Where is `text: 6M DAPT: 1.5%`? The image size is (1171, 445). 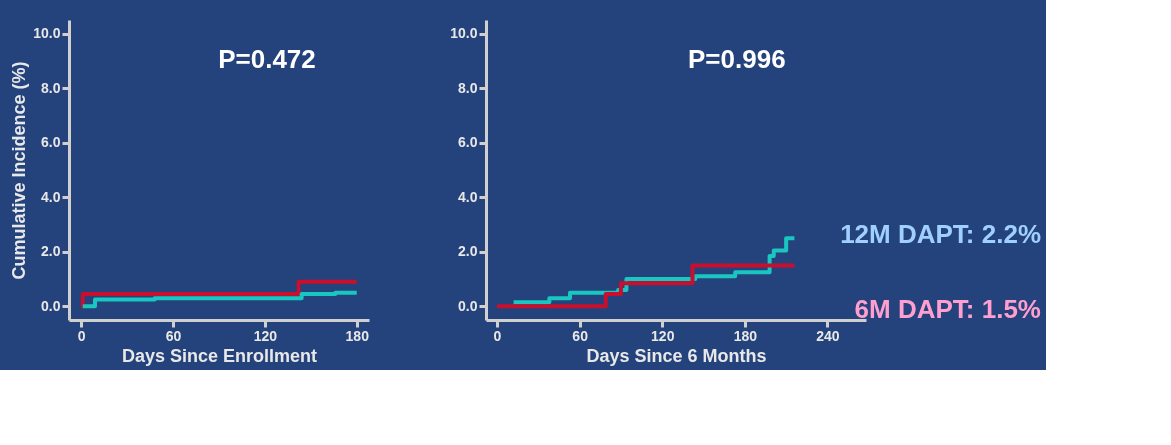
text: 6M DAPT: 1.5% is located at coordinates (947, 309).